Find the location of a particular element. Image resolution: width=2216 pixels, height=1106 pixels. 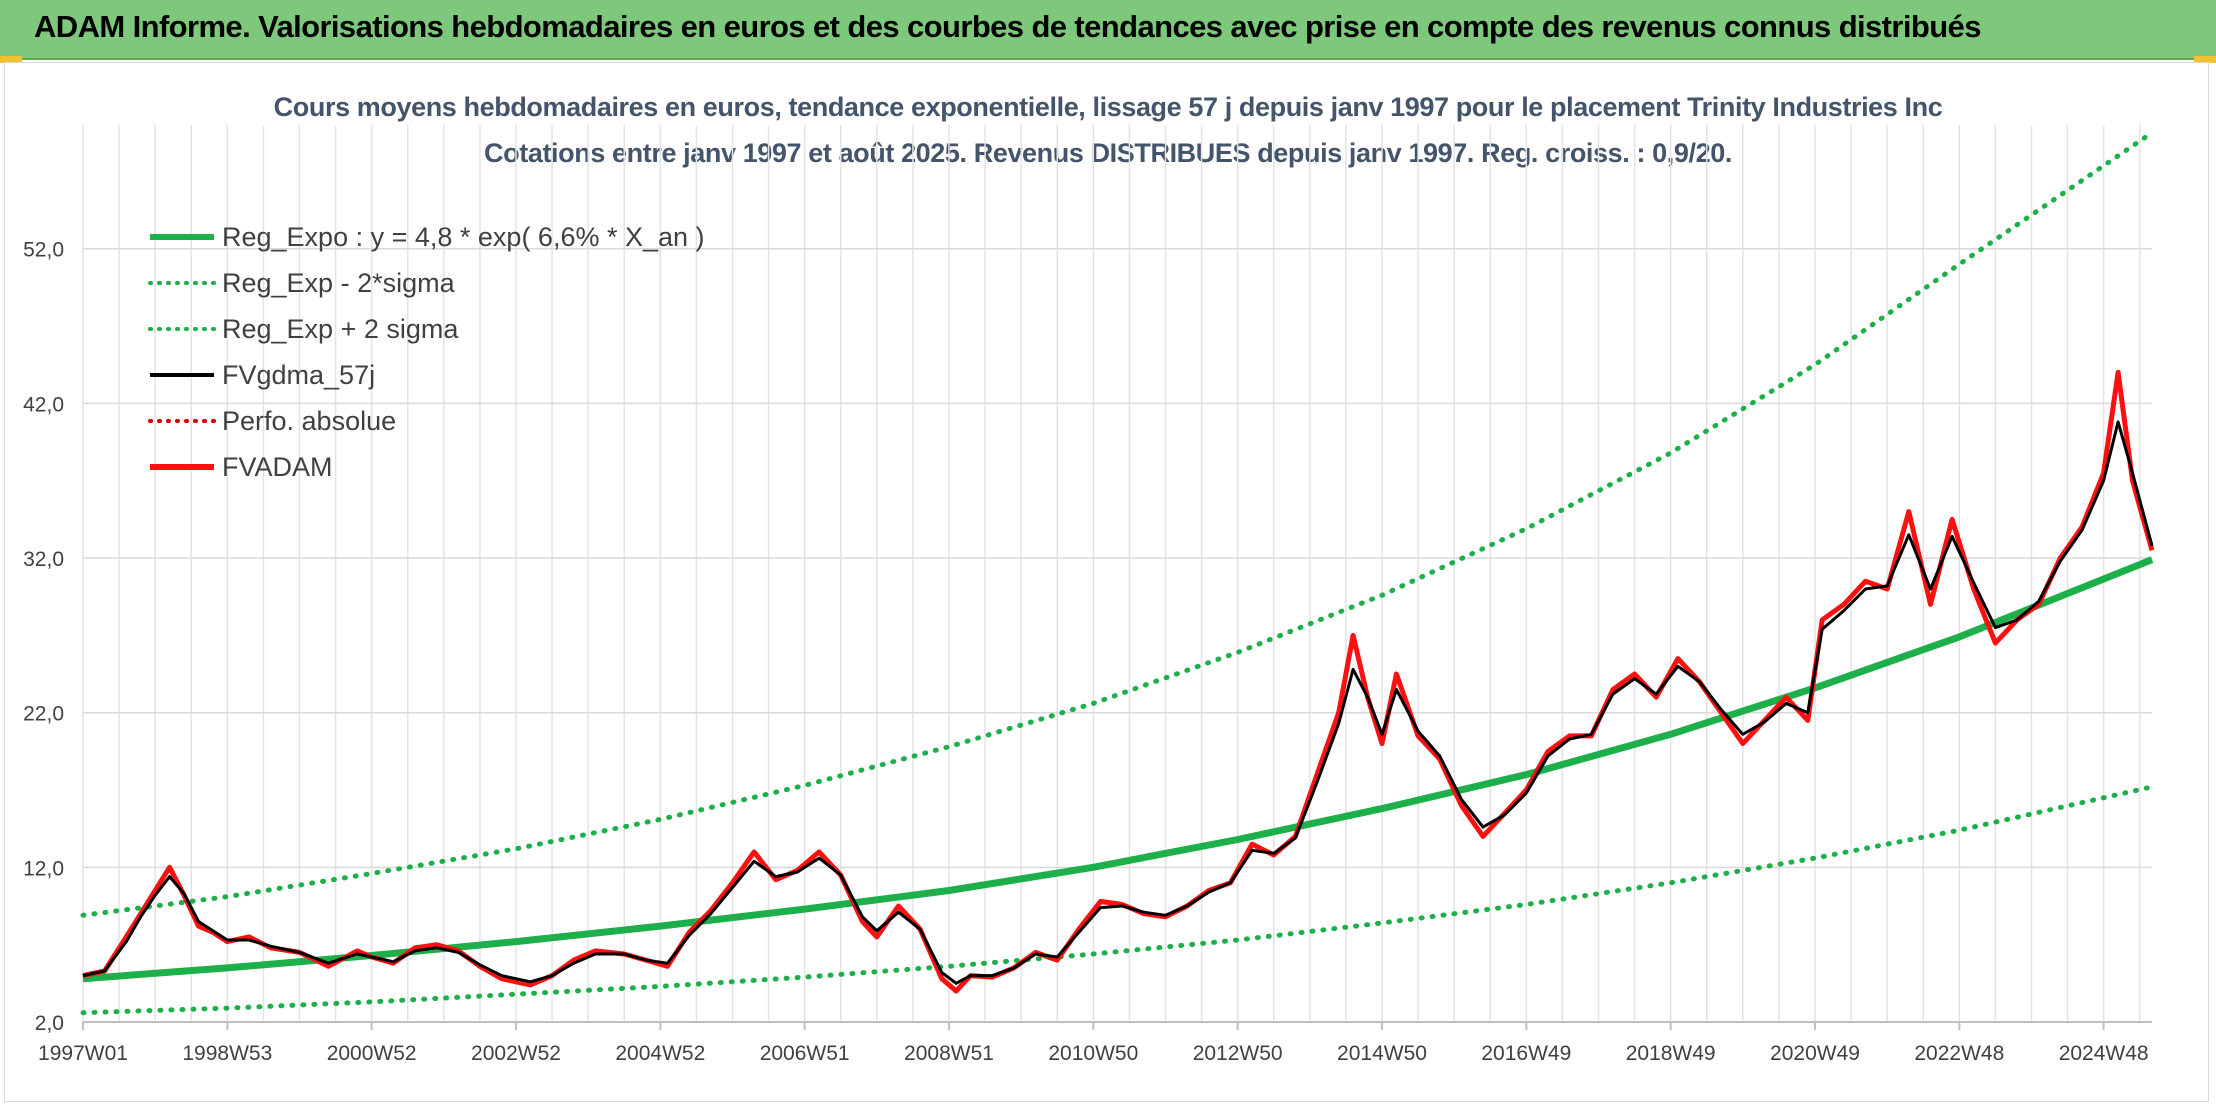

x-tick-label: 2002W52 is located at coordinates (516, 1053).